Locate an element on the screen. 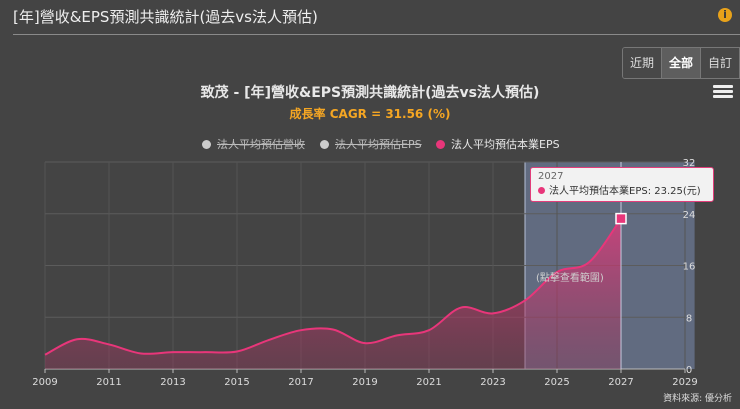 Image resolution: width=740 pixels, height=409 pixels. data-source: 資料來源: 優分析 is located at coordinates (697, 399).